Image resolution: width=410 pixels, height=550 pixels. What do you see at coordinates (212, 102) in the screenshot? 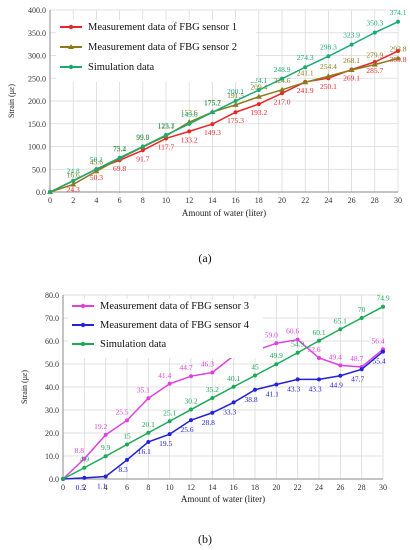
I see `data-label: 175.2` at bounding box center [212, 102].